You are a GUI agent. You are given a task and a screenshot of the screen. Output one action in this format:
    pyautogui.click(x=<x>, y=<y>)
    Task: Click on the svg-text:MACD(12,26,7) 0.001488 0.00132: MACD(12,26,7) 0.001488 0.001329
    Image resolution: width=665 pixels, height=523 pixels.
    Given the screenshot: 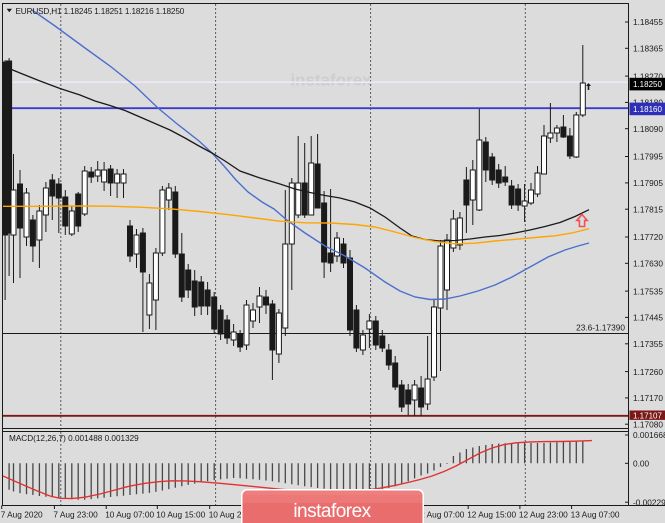 What is the action you would take?
    pyautogui.click(x=74, y=438)
    